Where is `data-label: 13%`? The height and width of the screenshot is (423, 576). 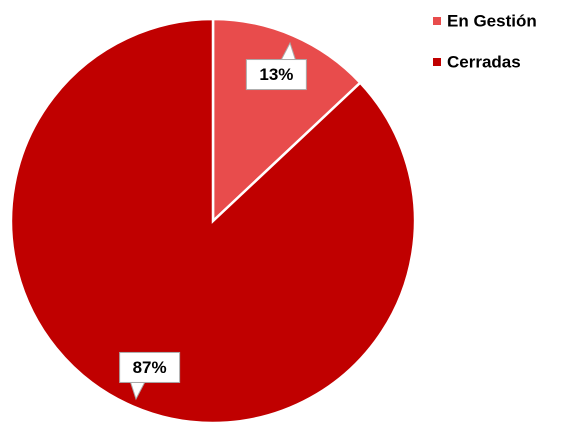 data-label: 13% is located at coordinates (276, 74).